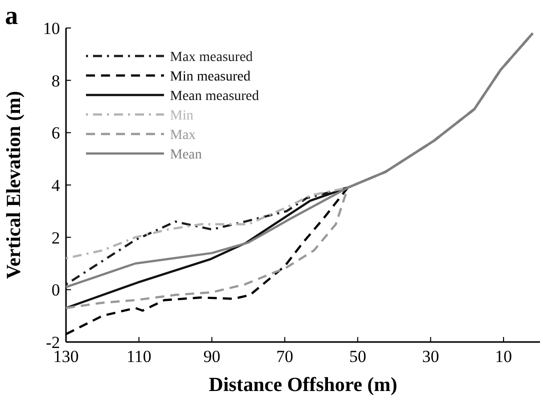  I want to click on text: a, so click(11, 15).